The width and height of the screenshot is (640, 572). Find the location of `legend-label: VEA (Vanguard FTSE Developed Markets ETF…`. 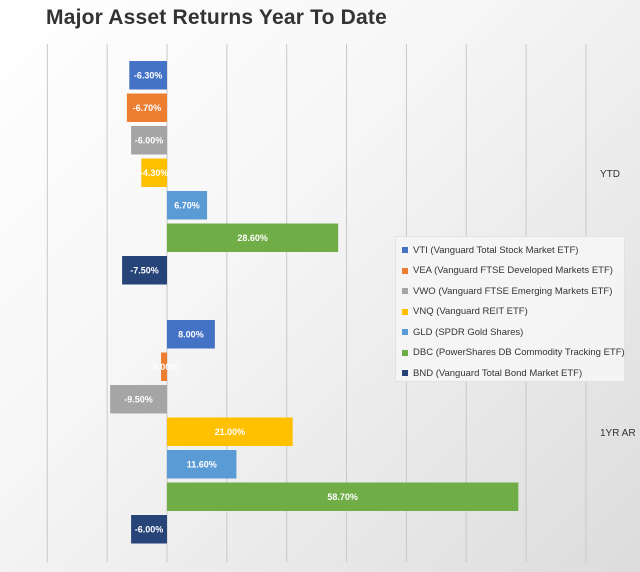

legend-label: VEA (Vanguard FTSE Developed Markets ETF… is located at coordinates (513, 271).